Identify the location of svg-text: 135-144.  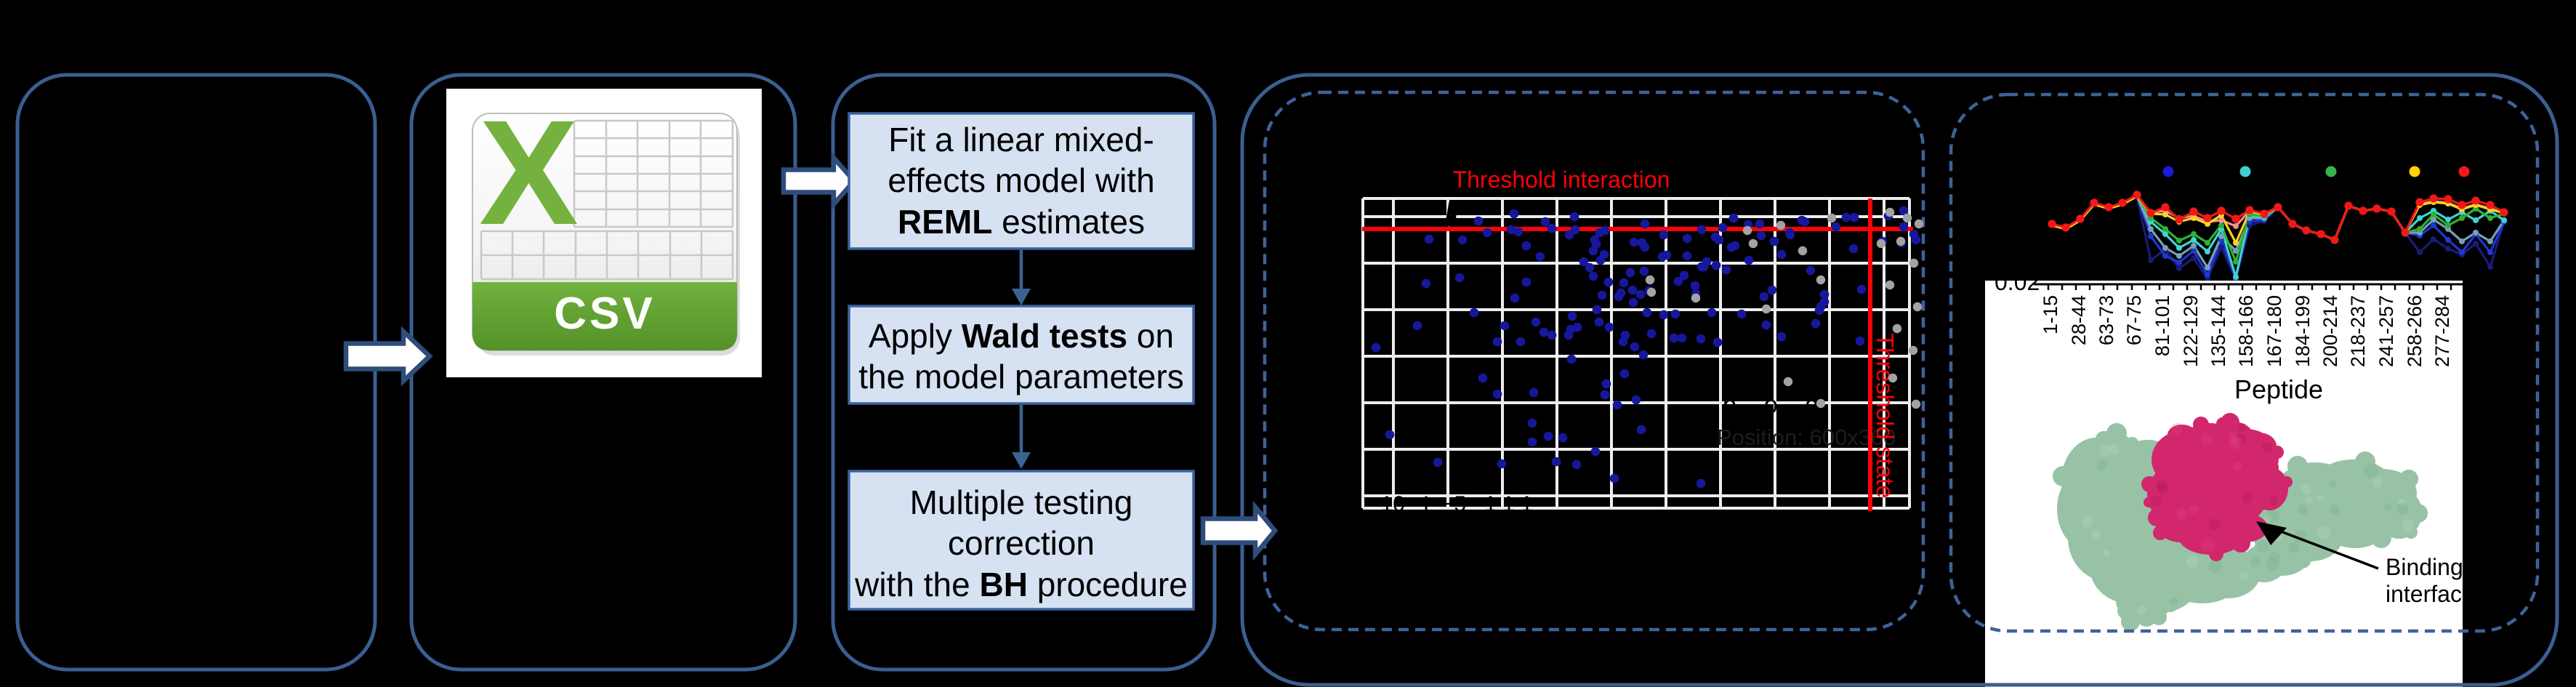
(2218, 331).